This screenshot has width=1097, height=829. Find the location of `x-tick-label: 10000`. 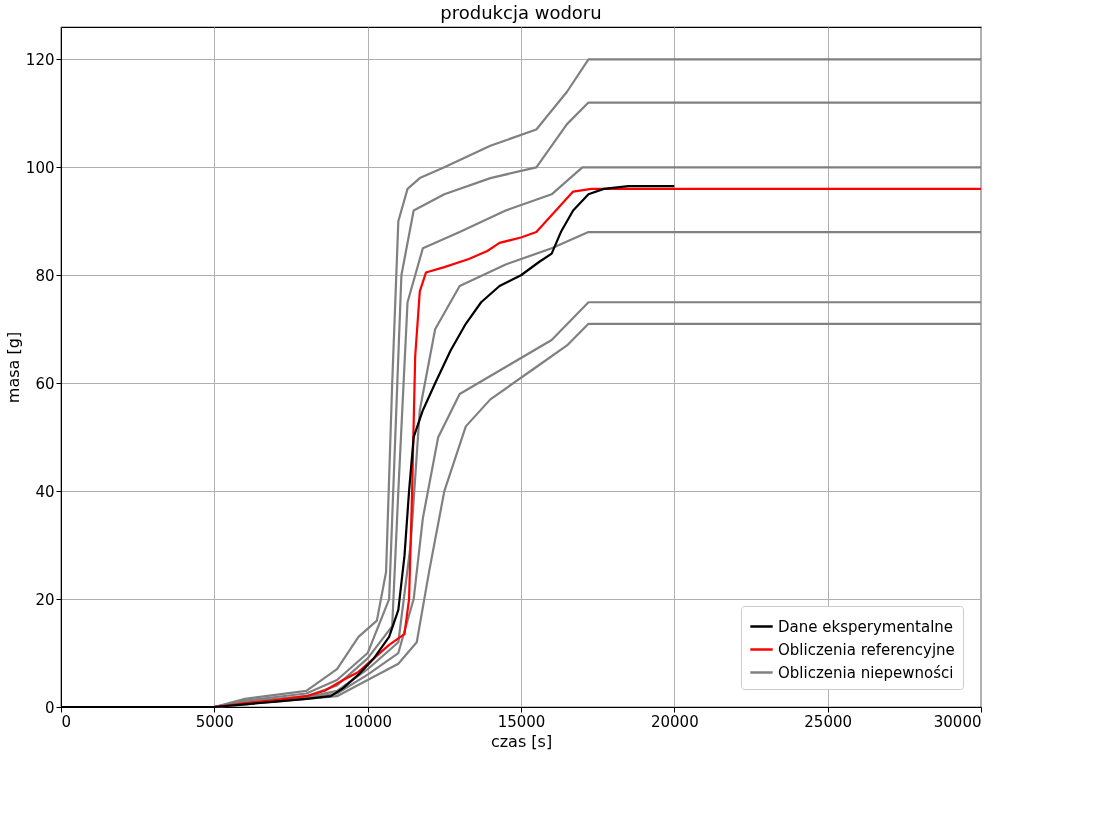

x-tick-label: 10000 is located at coordinates (368, 721).